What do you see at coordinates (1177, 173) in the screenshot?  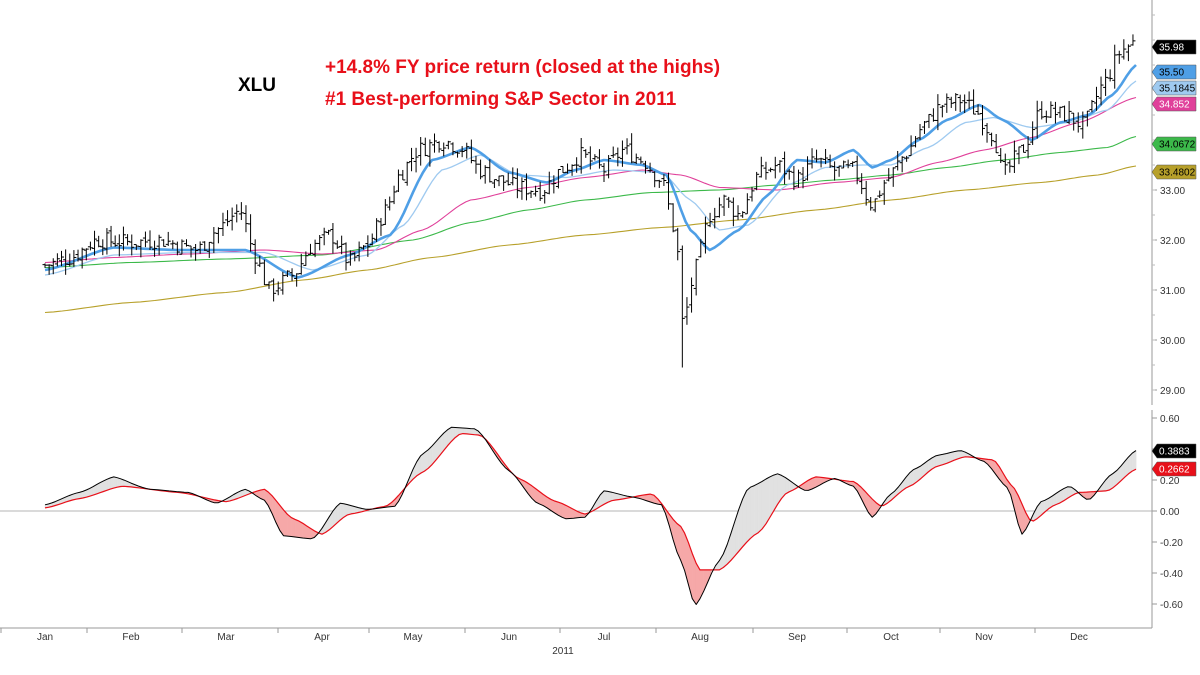 I see `last-value-label: 33.4802` at bounding box center [1177, 173].